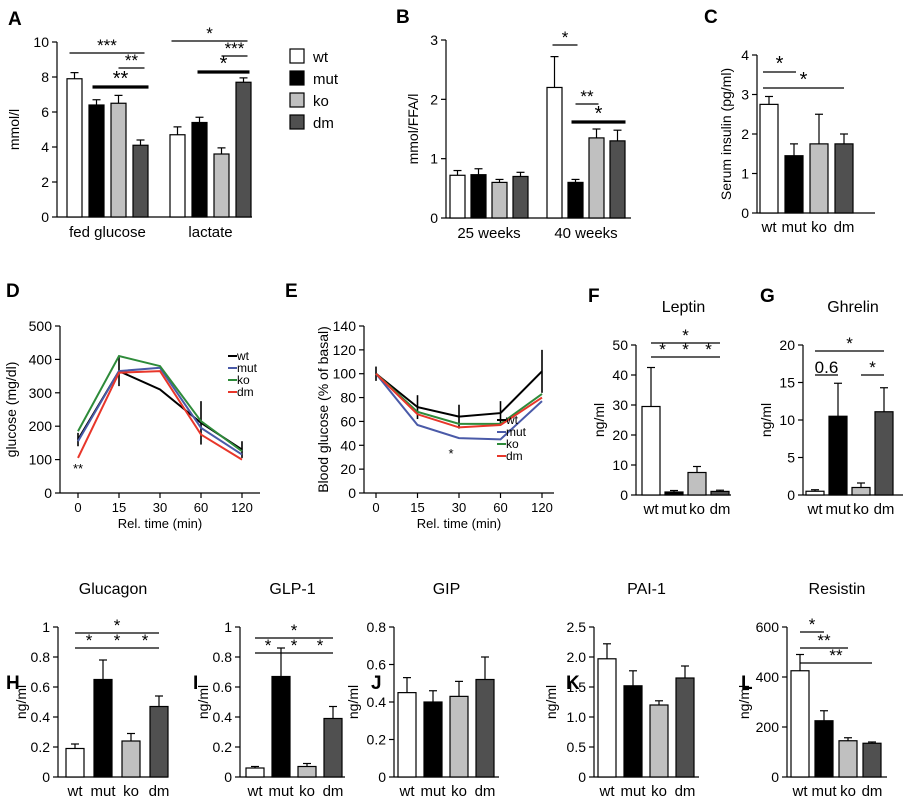  I want to click on F-ytick-label: 30, so click(620, 405).